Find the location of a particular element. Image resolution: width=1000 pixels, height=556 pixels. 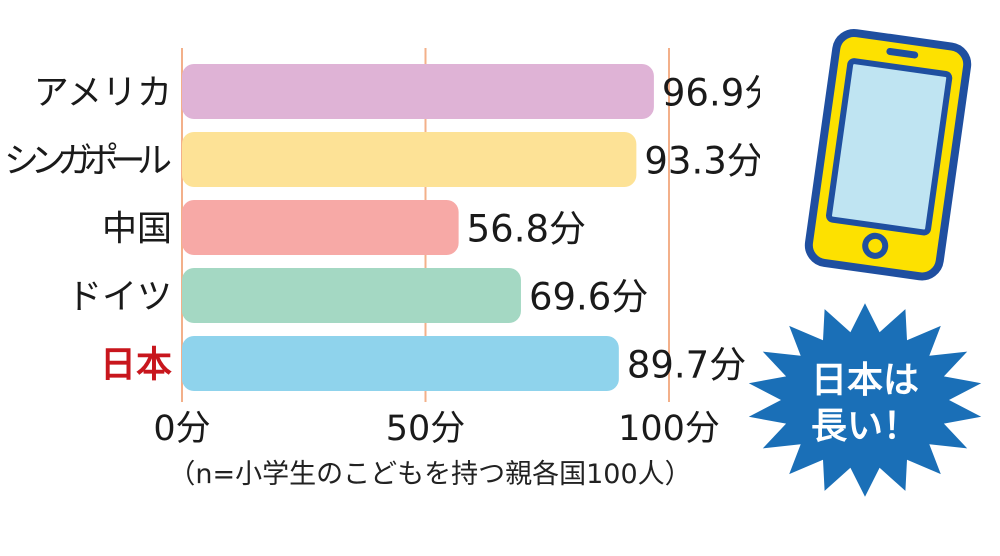

category-label: ドイツ is located at coordinates (119, 298).